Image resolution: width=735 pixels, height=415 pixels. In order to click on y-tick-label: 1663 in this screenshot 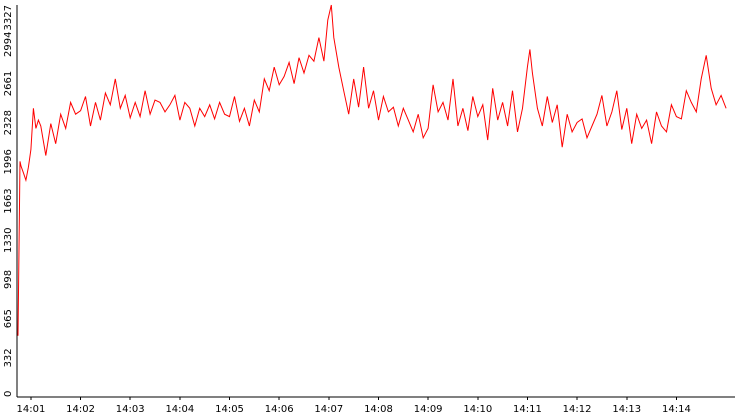, I will do `click(8, 200)`.